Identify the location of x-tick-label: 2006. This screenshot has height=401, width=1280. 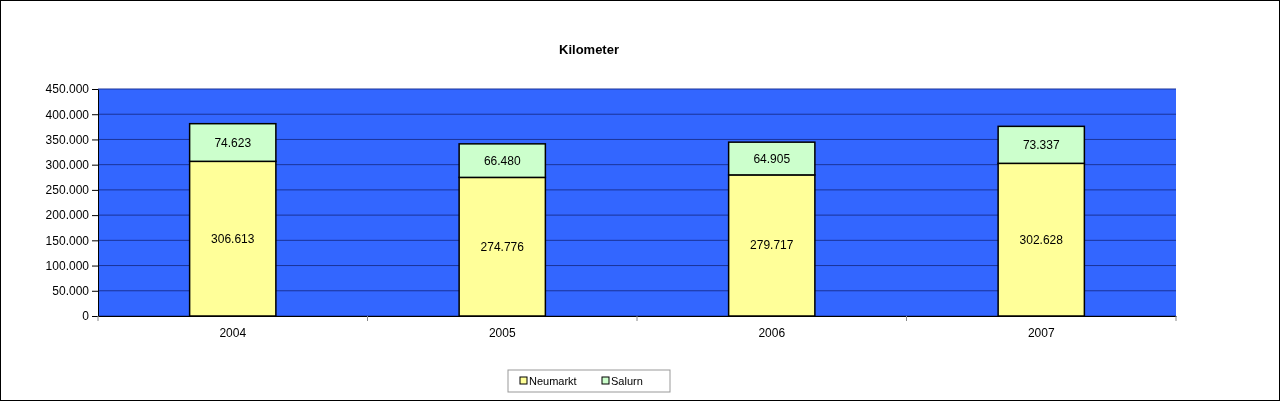
(772, 332).